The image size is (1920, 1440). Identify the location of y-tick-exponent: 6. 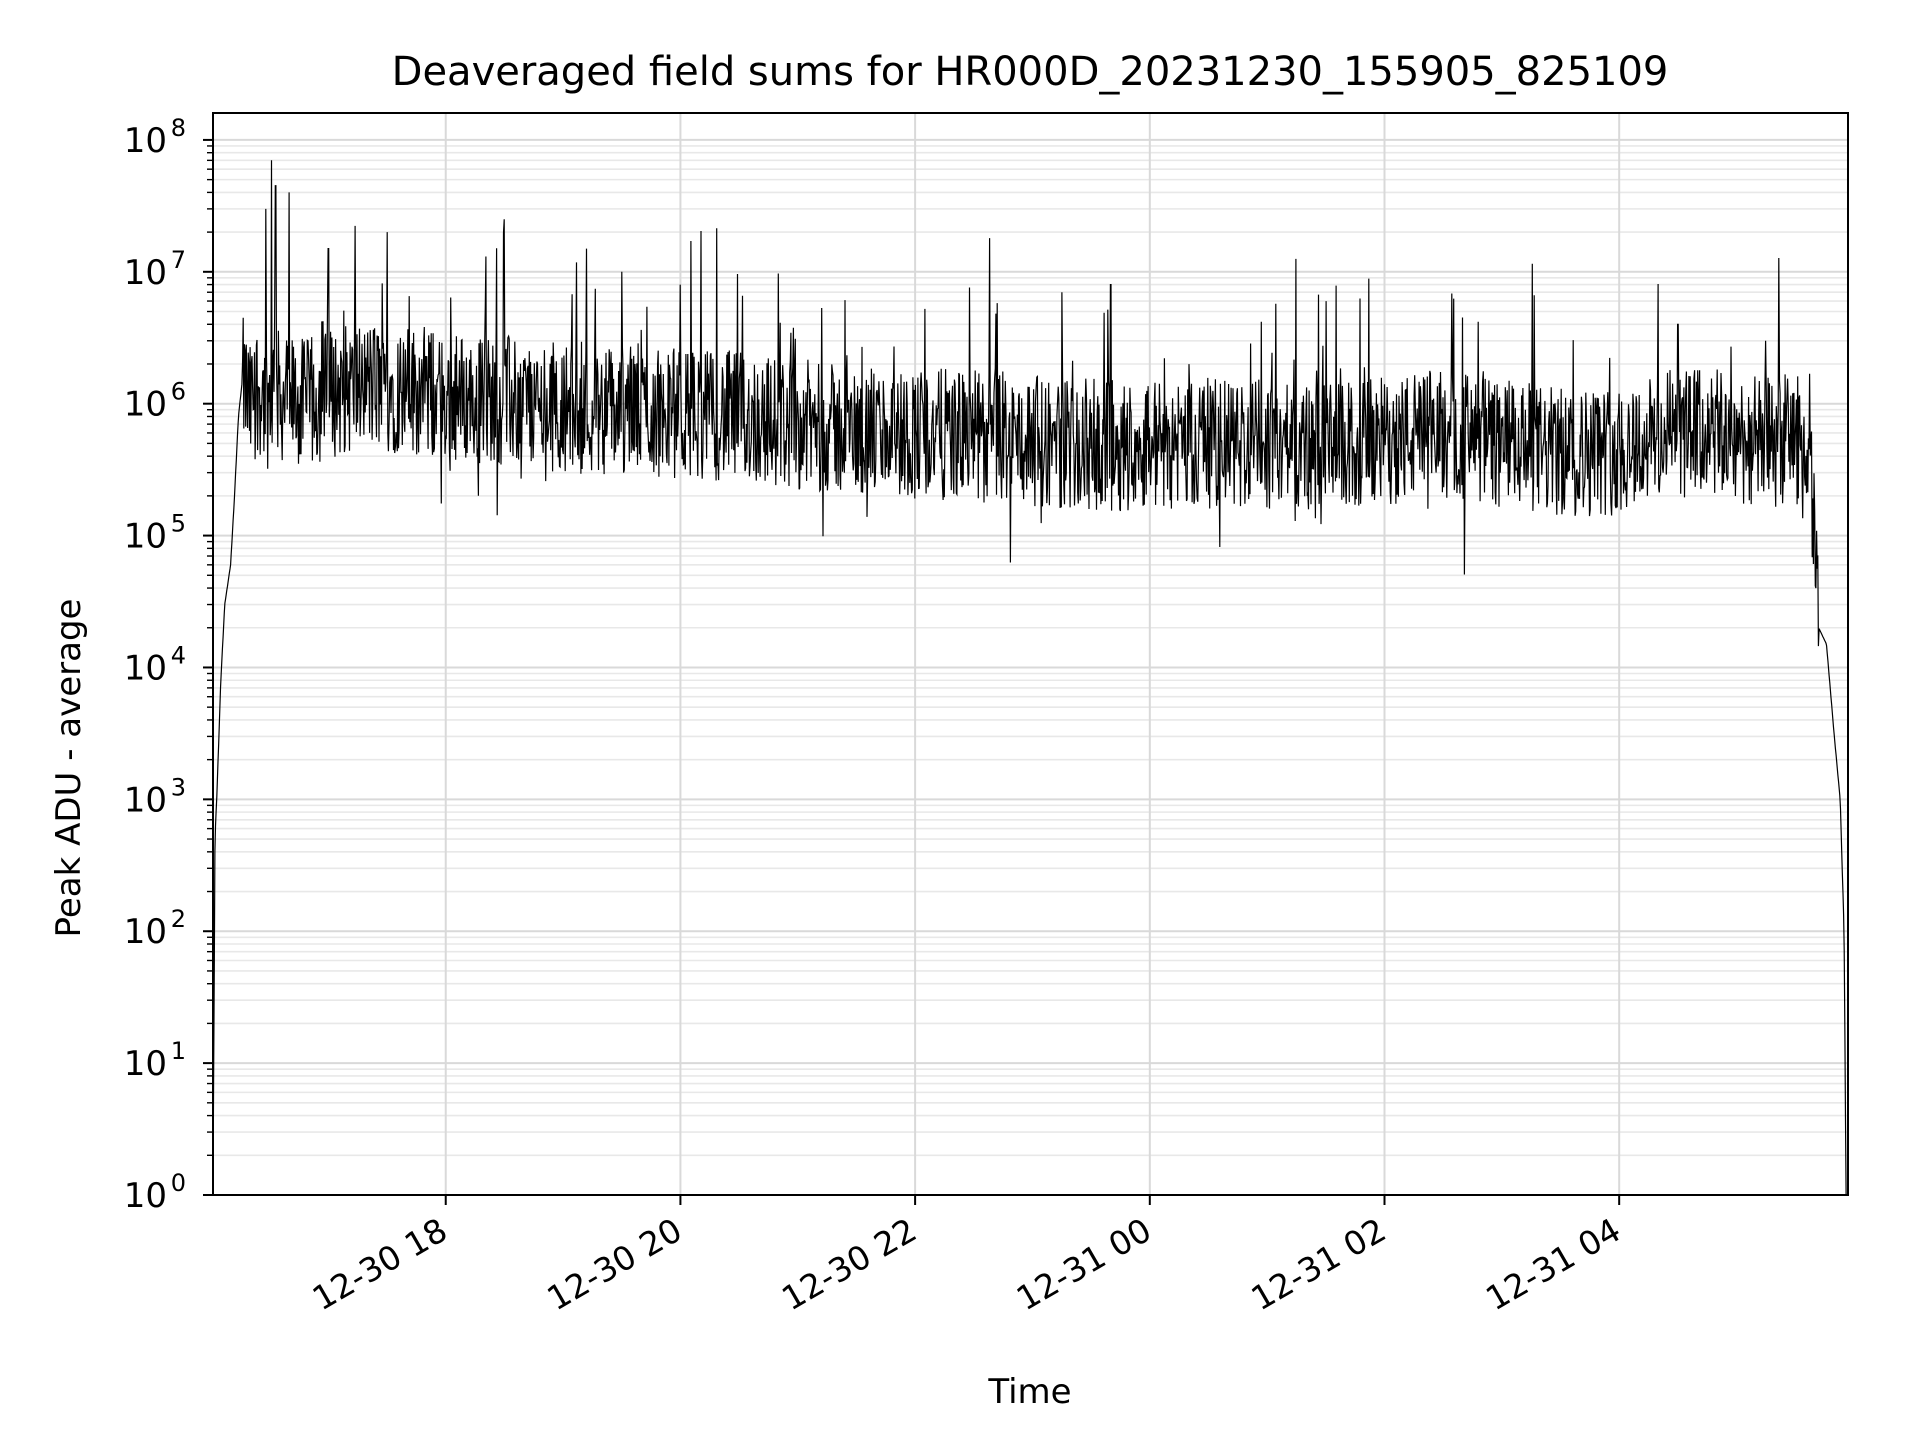
(178, 392).